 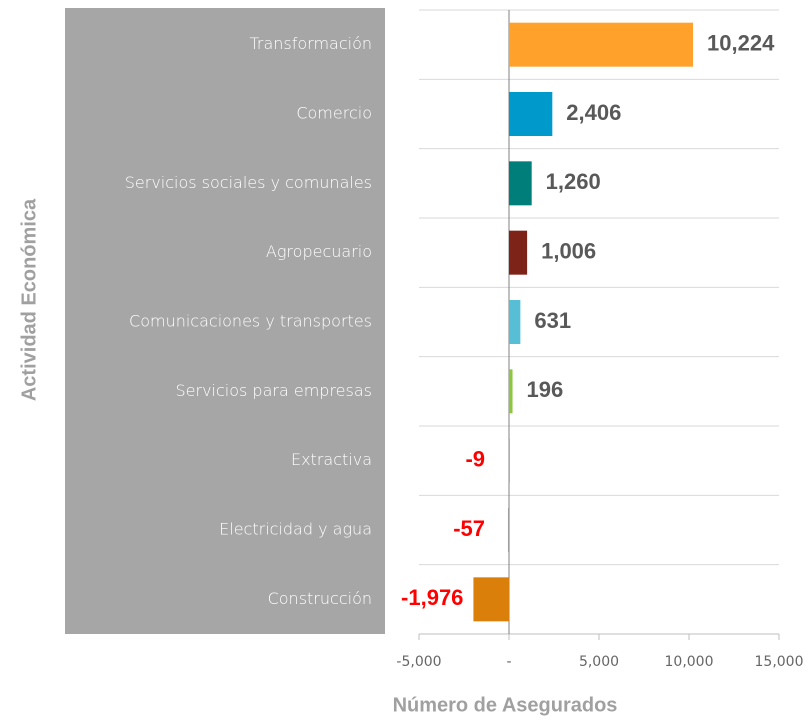 I want to click on value-label: 10,224, so click(x=741, y=42).